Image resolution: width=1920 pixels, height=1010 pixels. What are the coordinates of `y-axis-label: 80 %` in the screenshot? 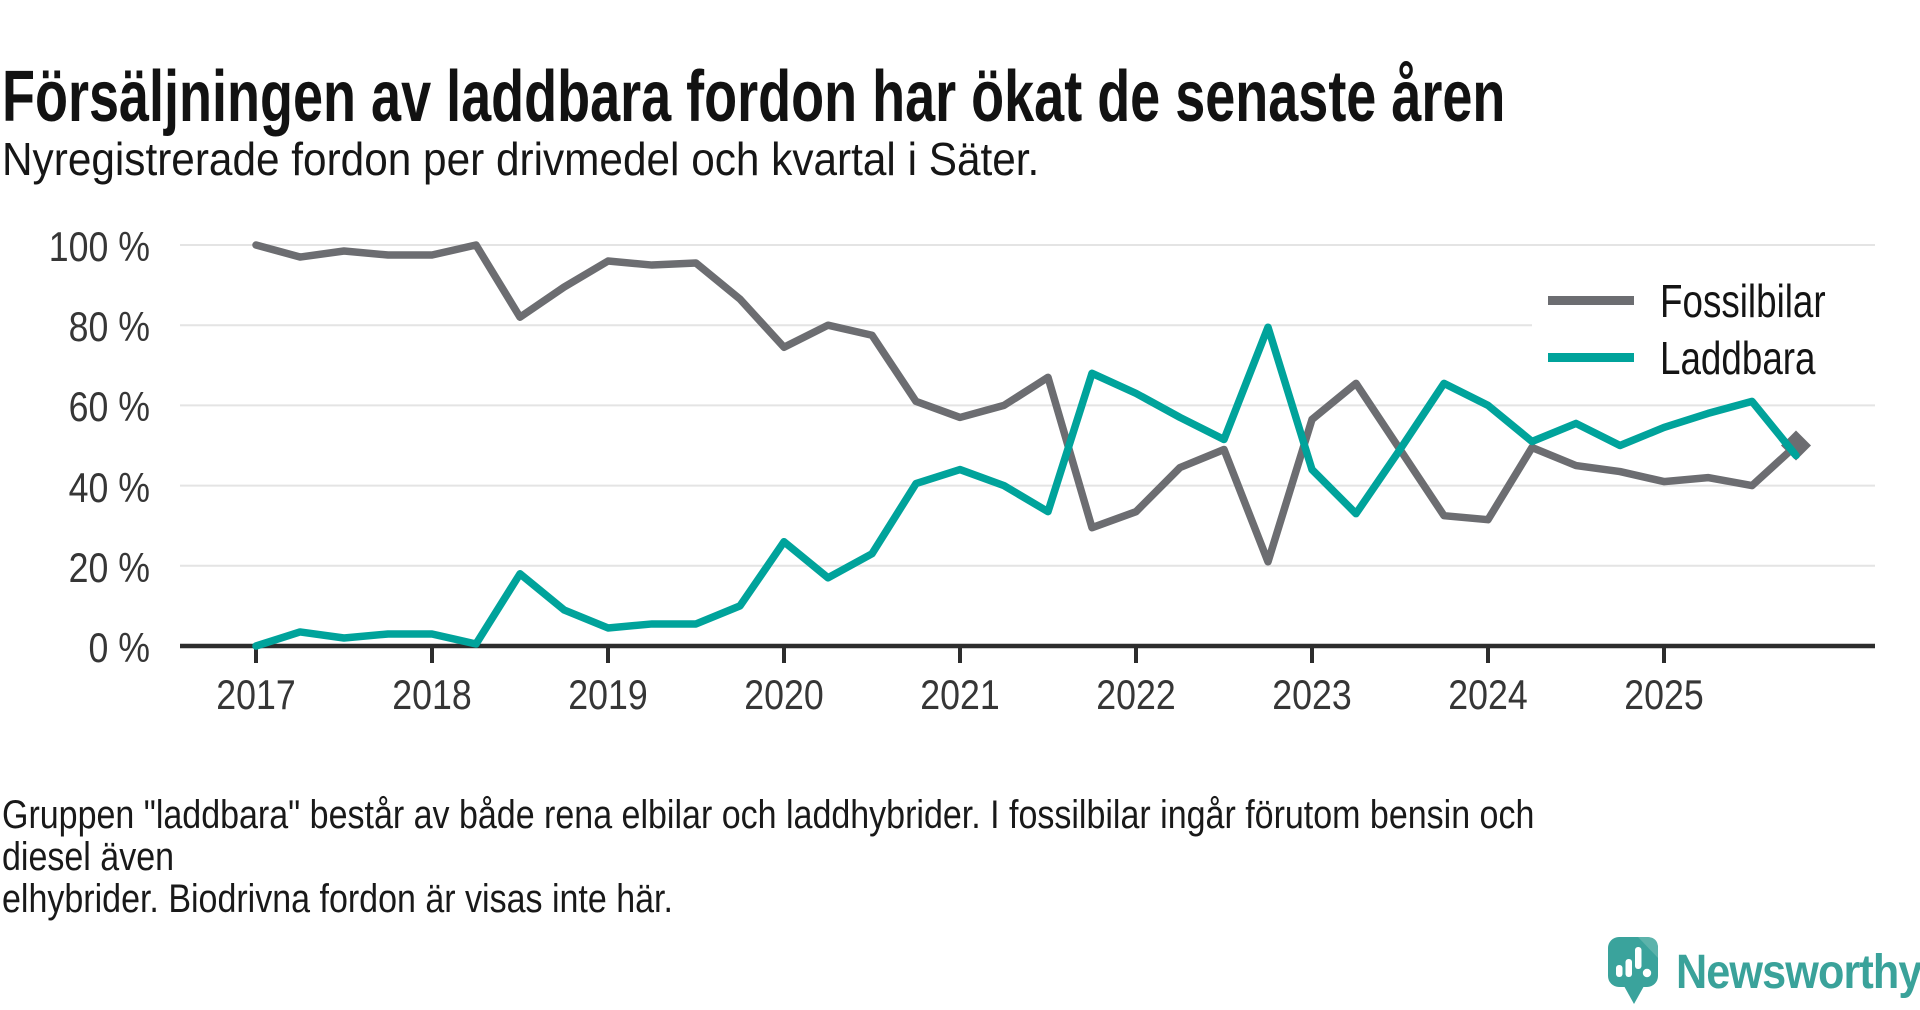 It's located at (109, 327).